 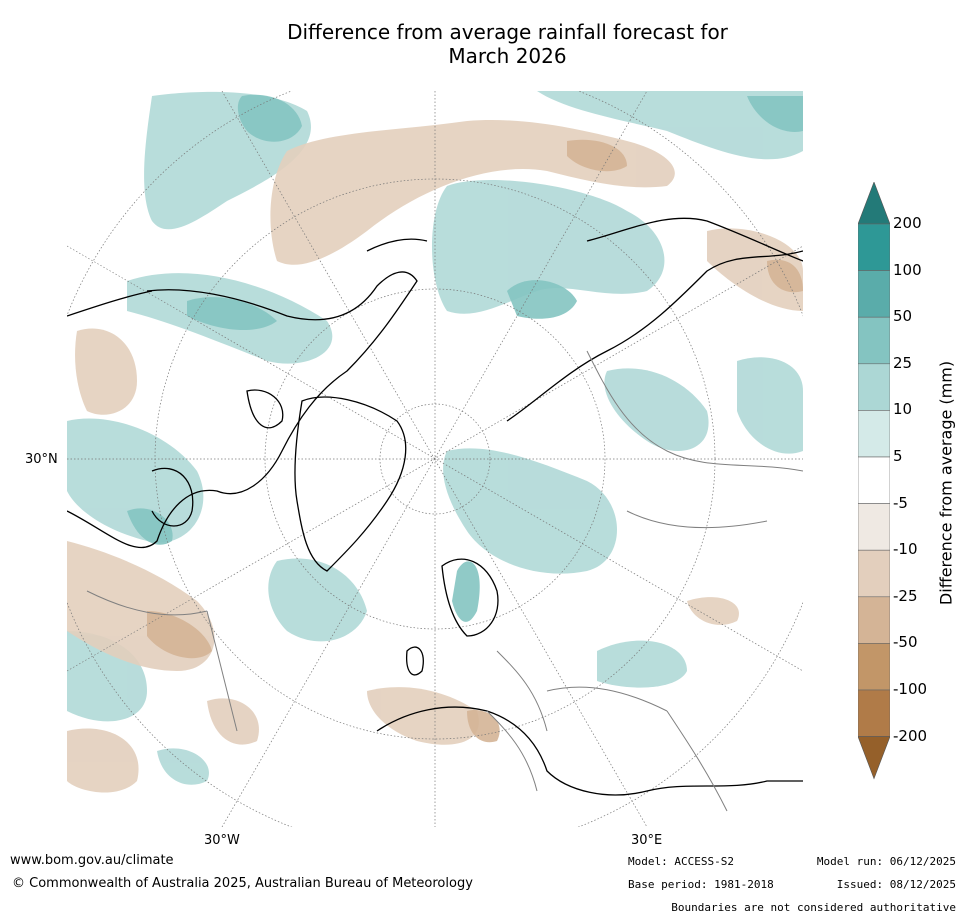 What do you see at coordinates (946, 483) in the screenshot?
I see `colorbar-title: Difference from average (mm)` at bounding box center [946, 483].